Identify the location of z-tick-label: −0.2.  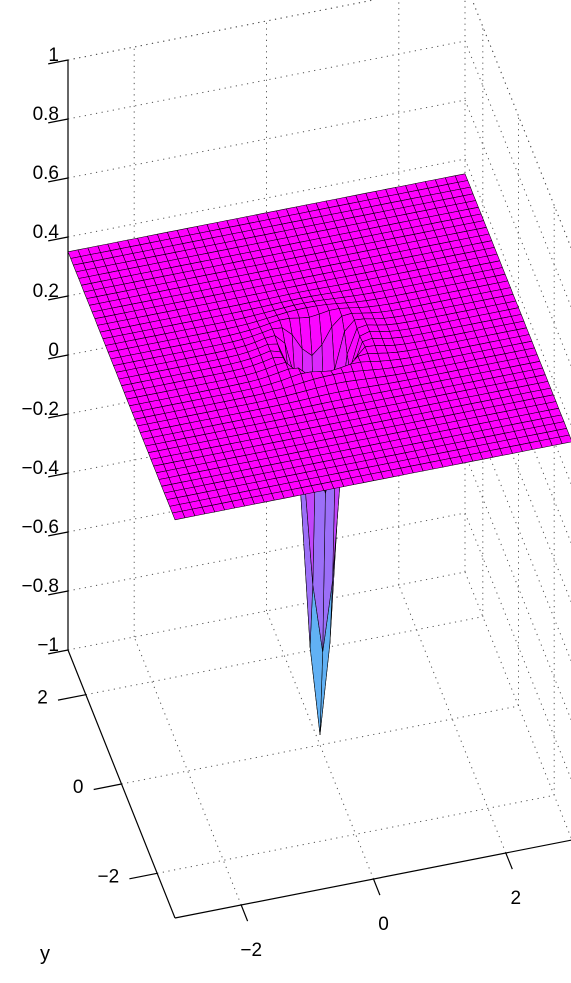
(40, 409).